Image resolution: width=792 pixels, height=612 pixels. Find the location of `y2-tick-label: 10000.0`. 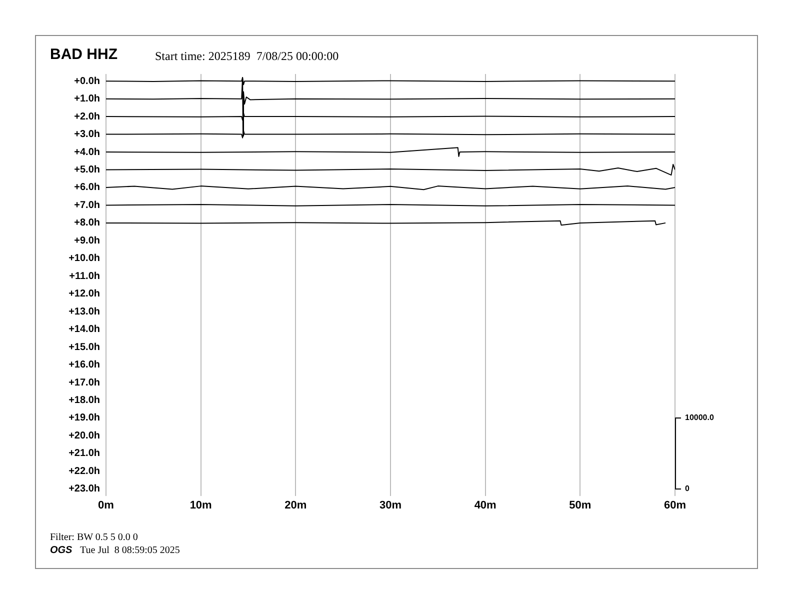

y2-tick-label: 10000.0 is located at coordinates (699, 417).